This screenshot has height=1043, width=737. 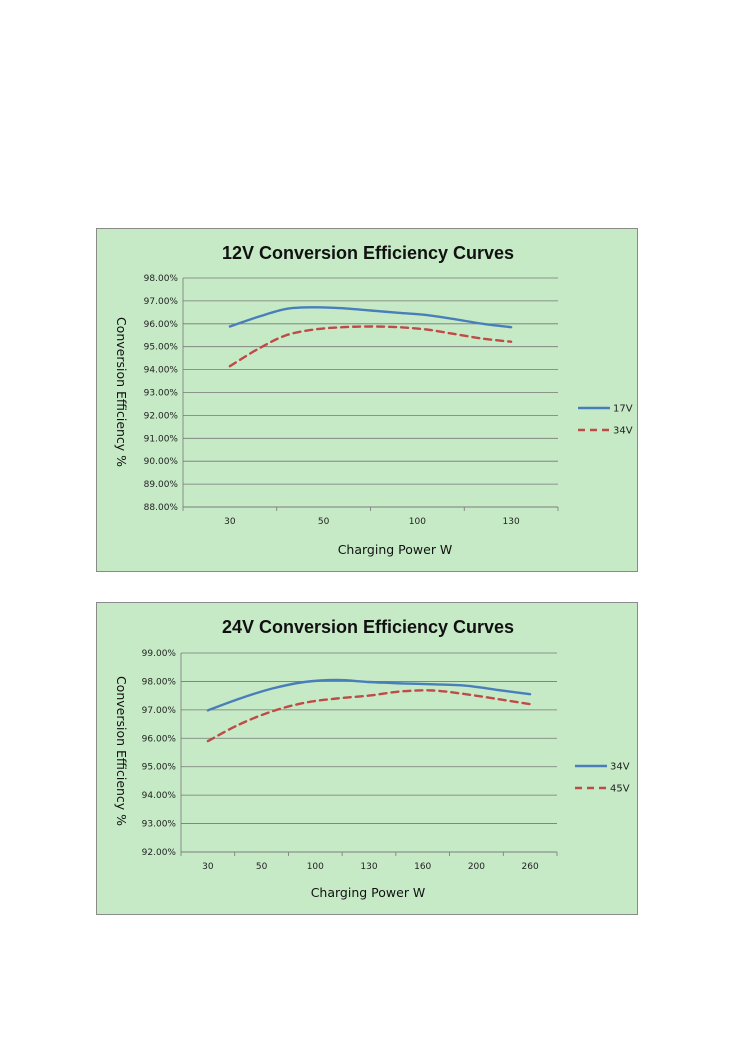 What do you see at coordinates (324, 522) in the screenshot?
I see `chart-1-xtick-label: 50` at bounding box center [324, 522].